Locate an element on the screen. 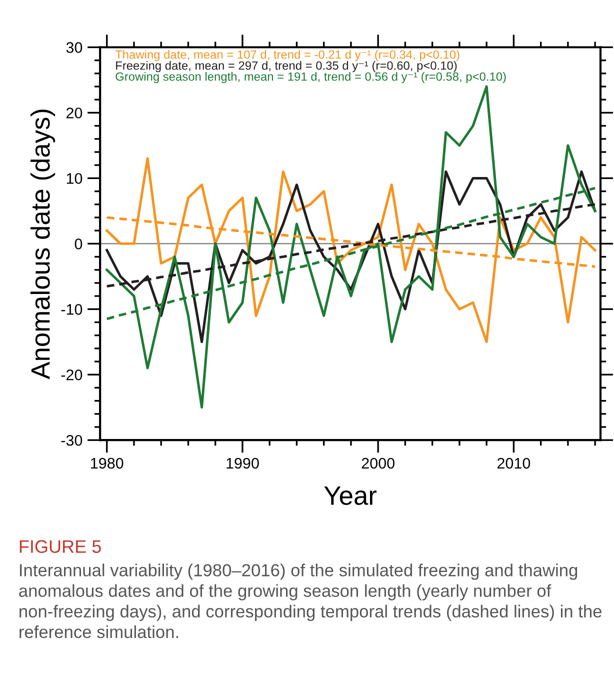 The image size is (614, 675). text: Freezing date, mean = 297 d, trend = 0.35 d y⁻¹ (r=0.60, p<0.10) is located at coordinates (286, 66).